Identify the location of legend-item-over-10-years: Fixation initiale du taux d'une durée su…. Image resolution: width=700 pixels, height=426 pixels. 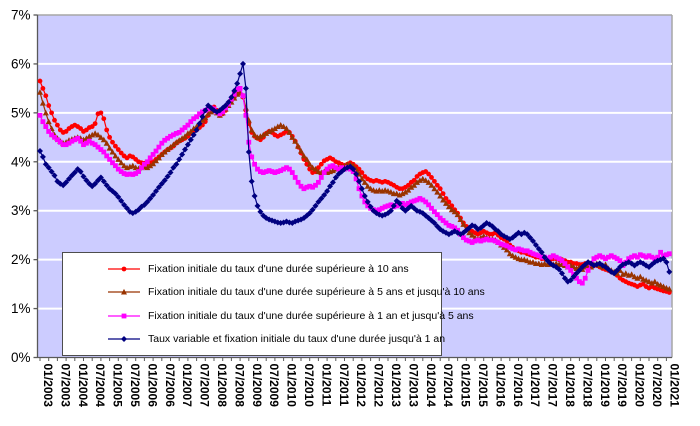
(271, 269).